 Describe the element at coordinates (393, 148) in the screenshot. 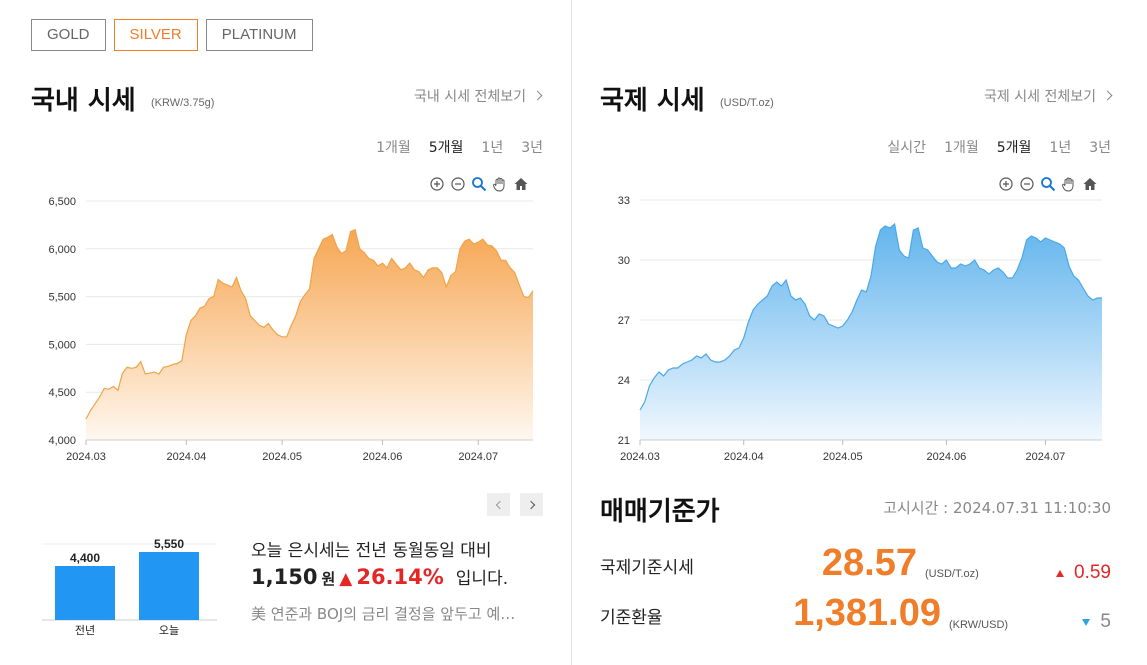

I see `domestic-period-1m: 1개월` at that location.